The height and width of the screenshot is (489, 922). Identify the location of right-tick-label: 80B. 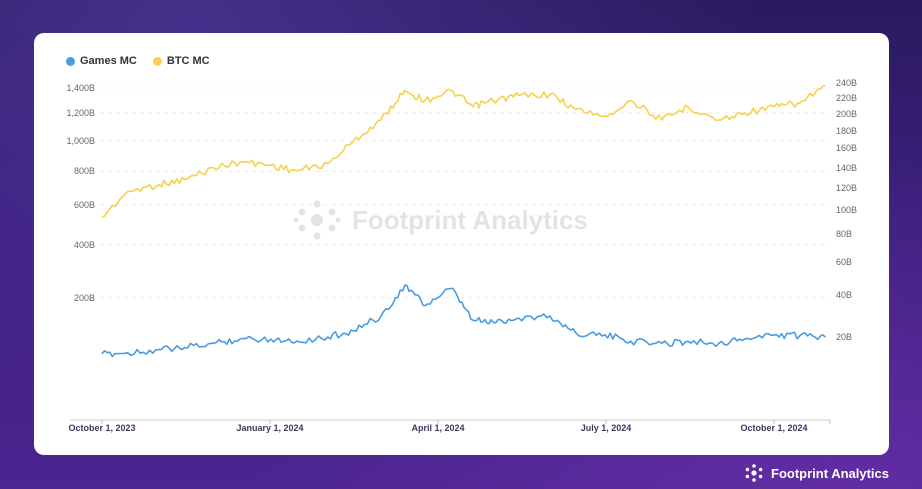
(844, 234).